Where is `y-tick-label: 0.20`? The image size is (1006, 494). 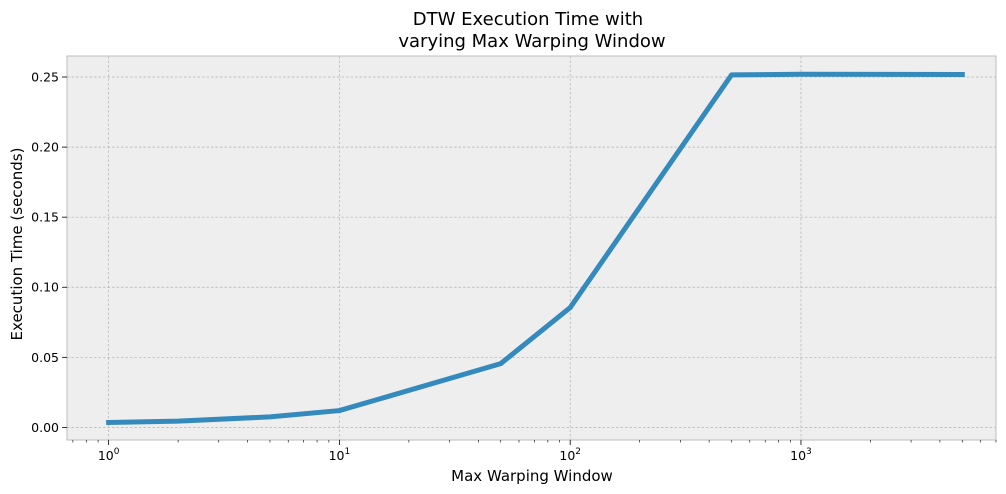 y-tick-label: 0.20 is located at coordinates (45, 147).